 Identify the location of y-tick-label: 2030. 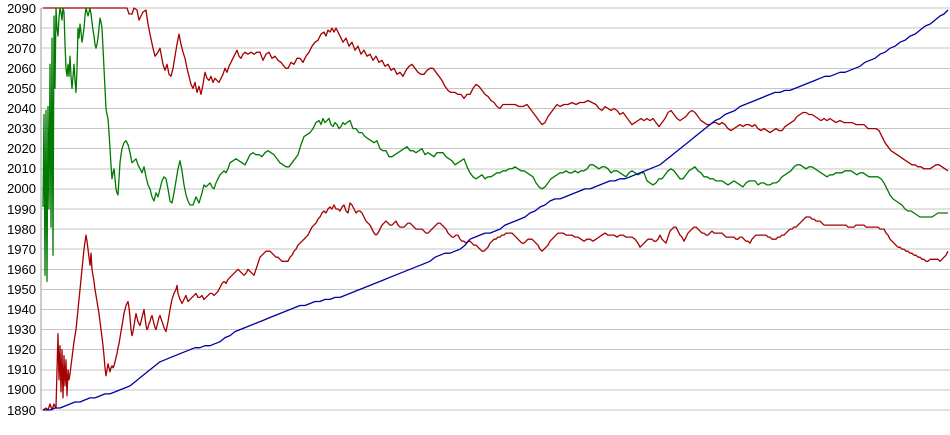
(21, 129).